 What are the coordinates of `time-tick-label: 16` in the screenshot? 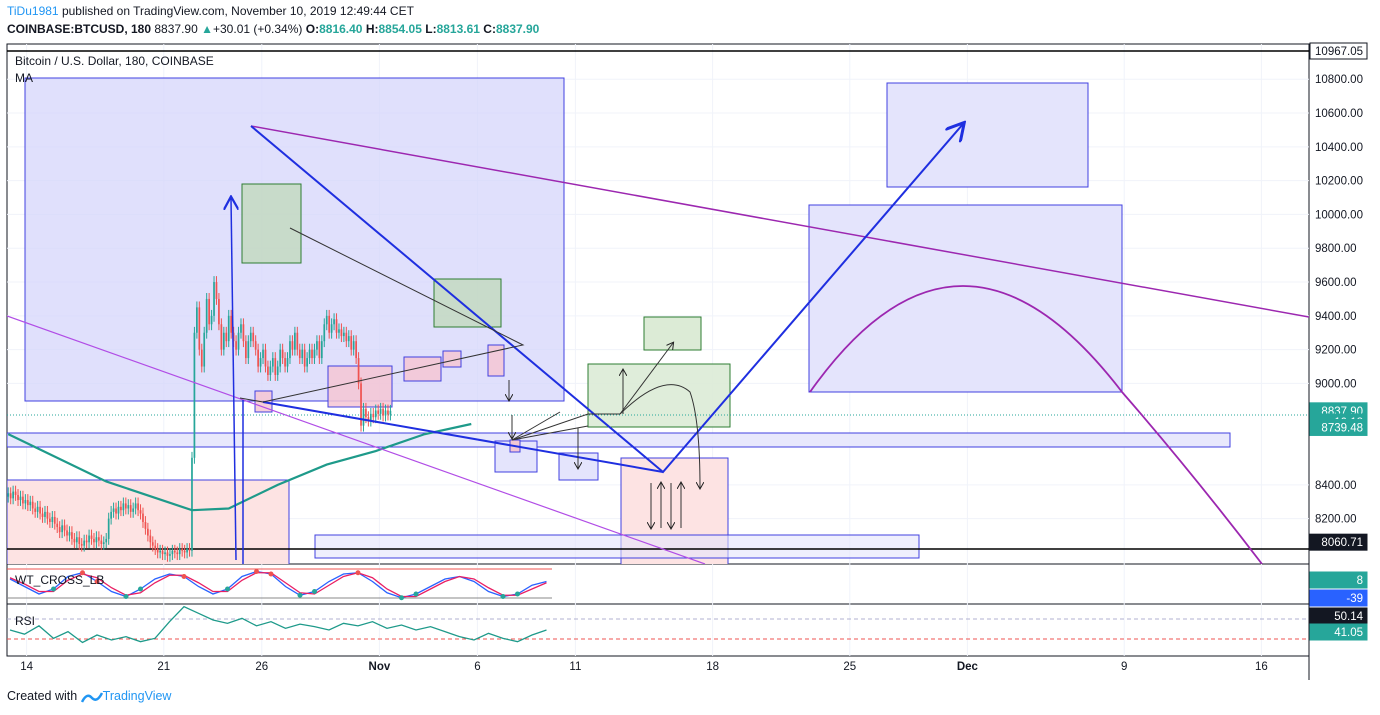 It's located at (1261, 667).